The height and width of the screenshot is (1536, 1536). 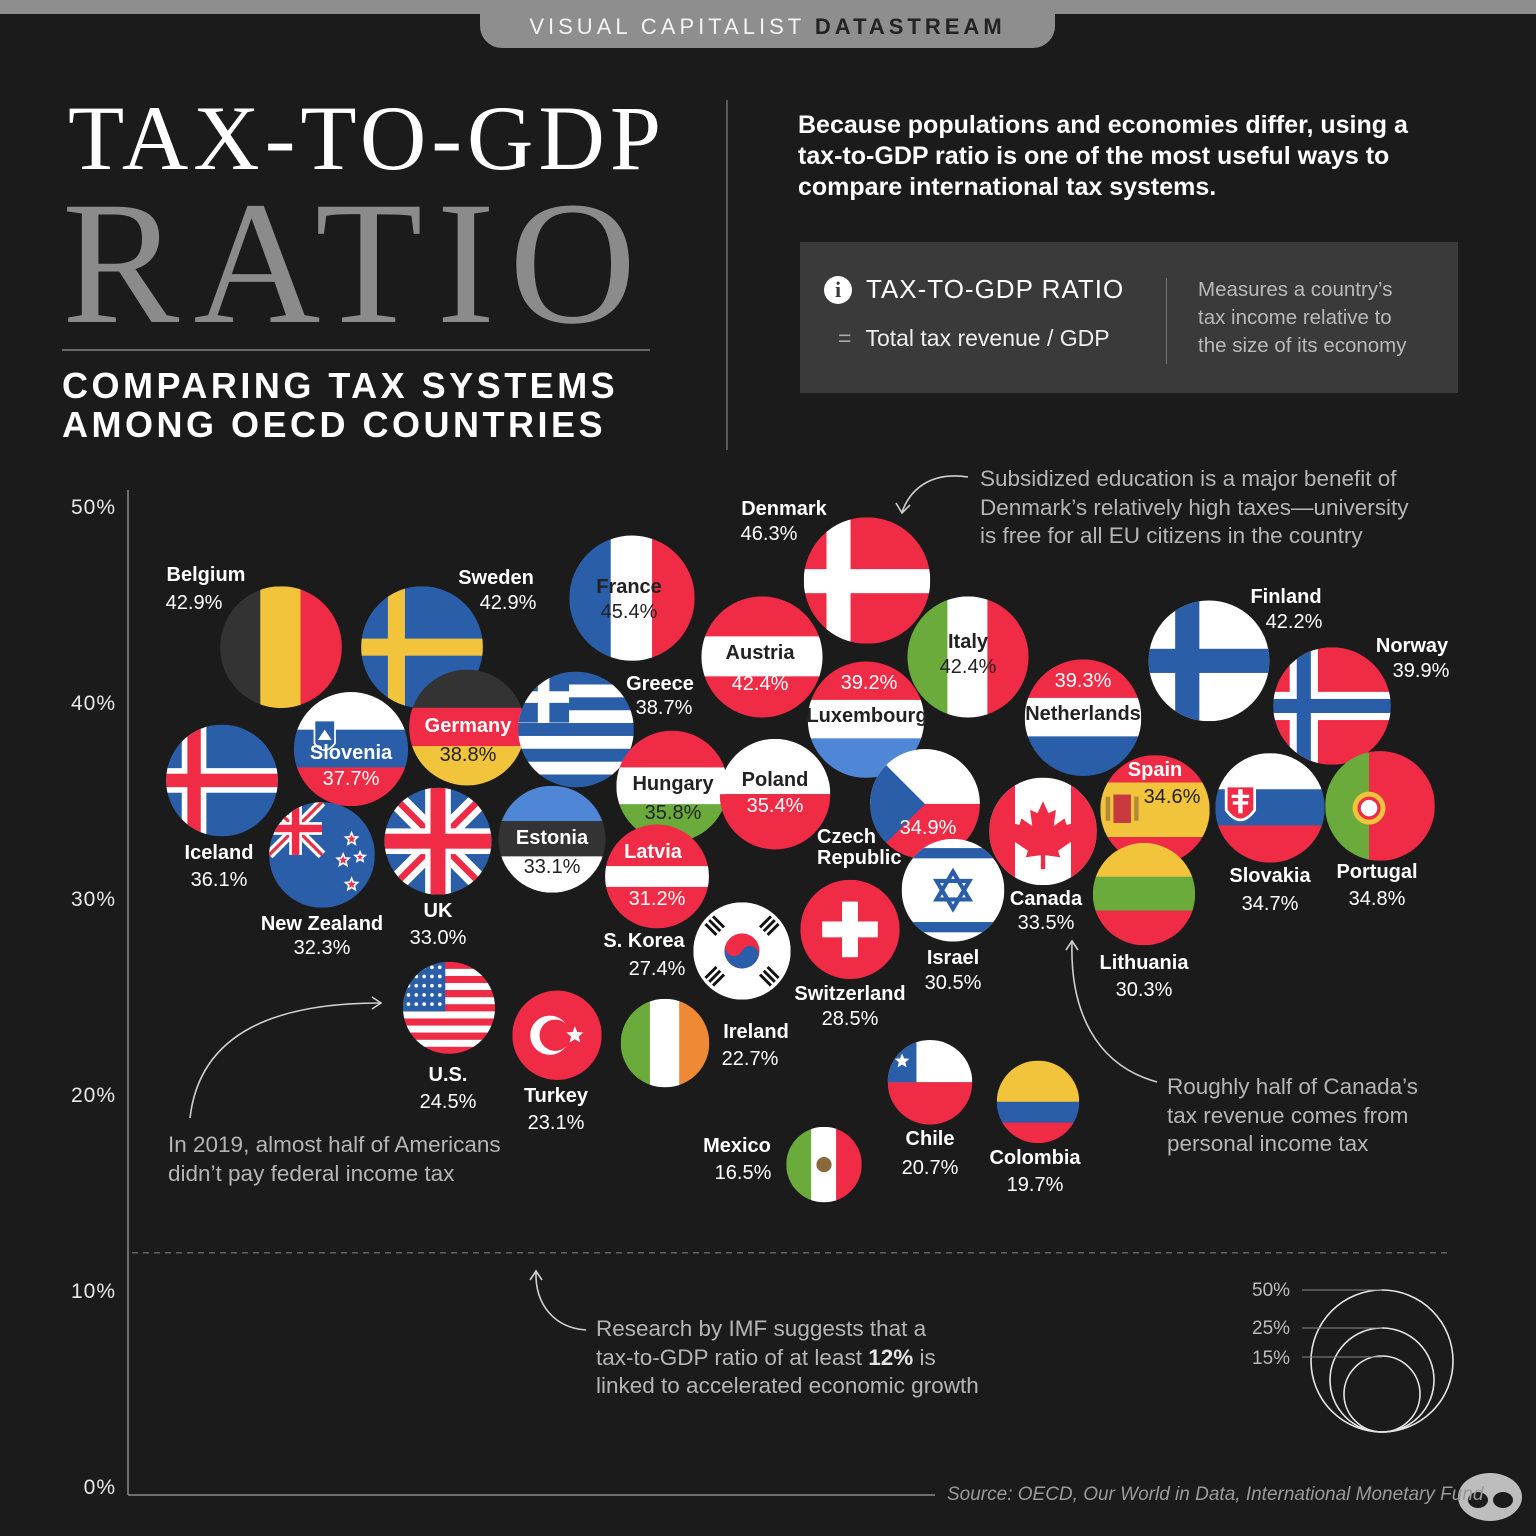 What do you see at coordinates (1380, 806) in the screenshot?
I see `portugal-flag-icon` at bounding box center [1380, 806].